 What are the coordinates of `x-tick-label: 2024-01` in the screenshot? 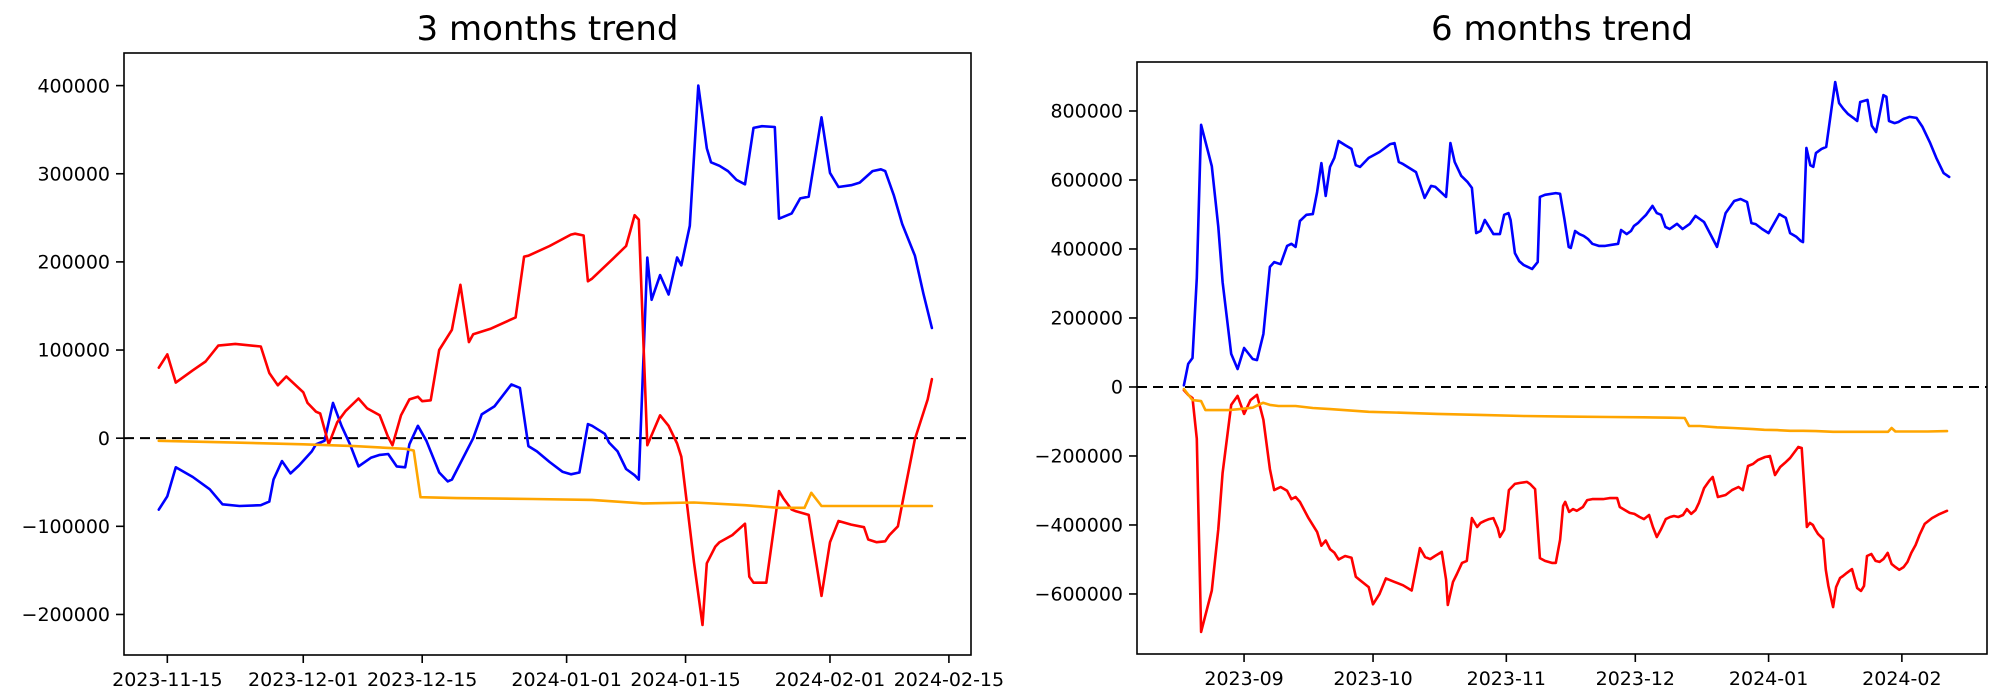 It's located at (1768, 679).